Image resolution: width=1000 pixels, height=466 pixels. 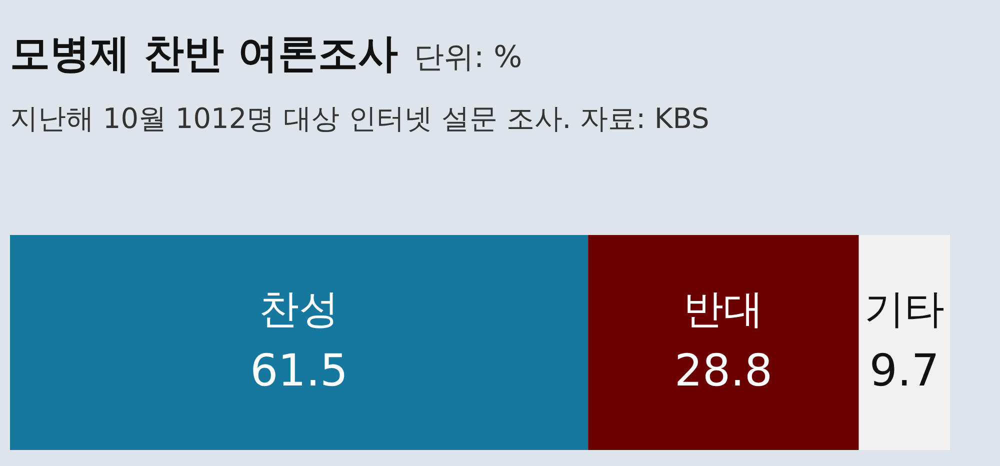 What do you see at coordinates (904, 371) in the screenshot?
I see `data-label: 9.7` at bounding box center [904, 371].